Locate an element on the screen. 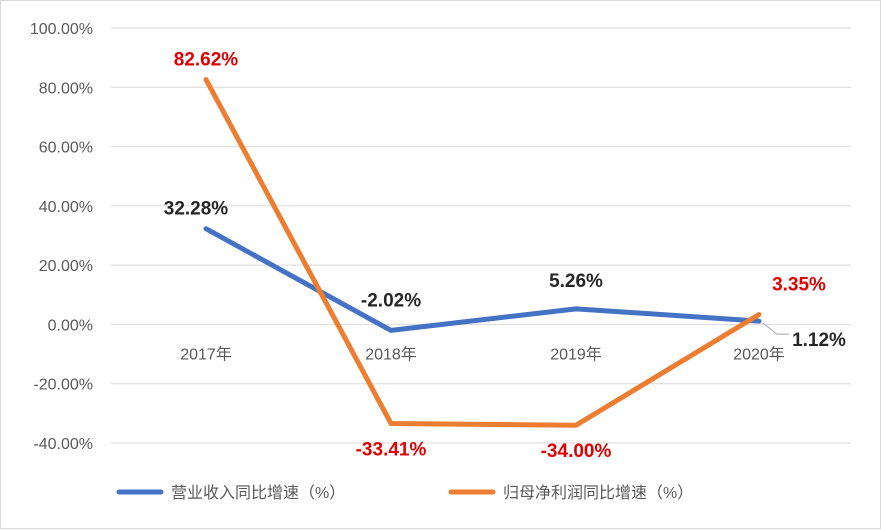 The image size is (881, 530). revenue-growth-line is located at coordinates (482, 279).